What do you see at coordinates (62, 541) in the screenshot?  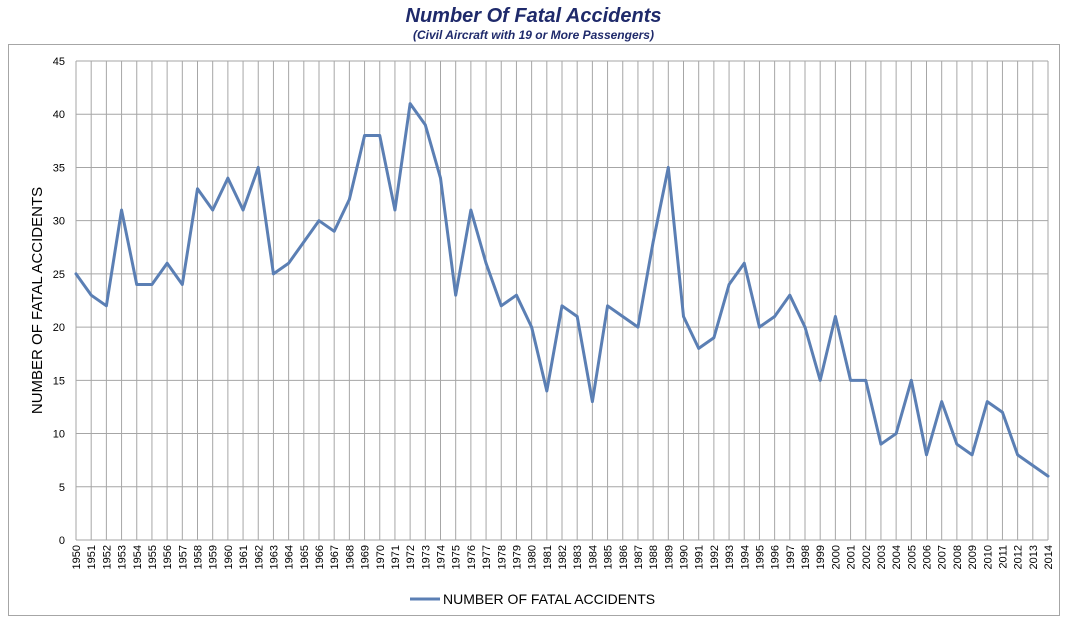 I see `y-tick-label: 0` at bounding box center [62, 541].